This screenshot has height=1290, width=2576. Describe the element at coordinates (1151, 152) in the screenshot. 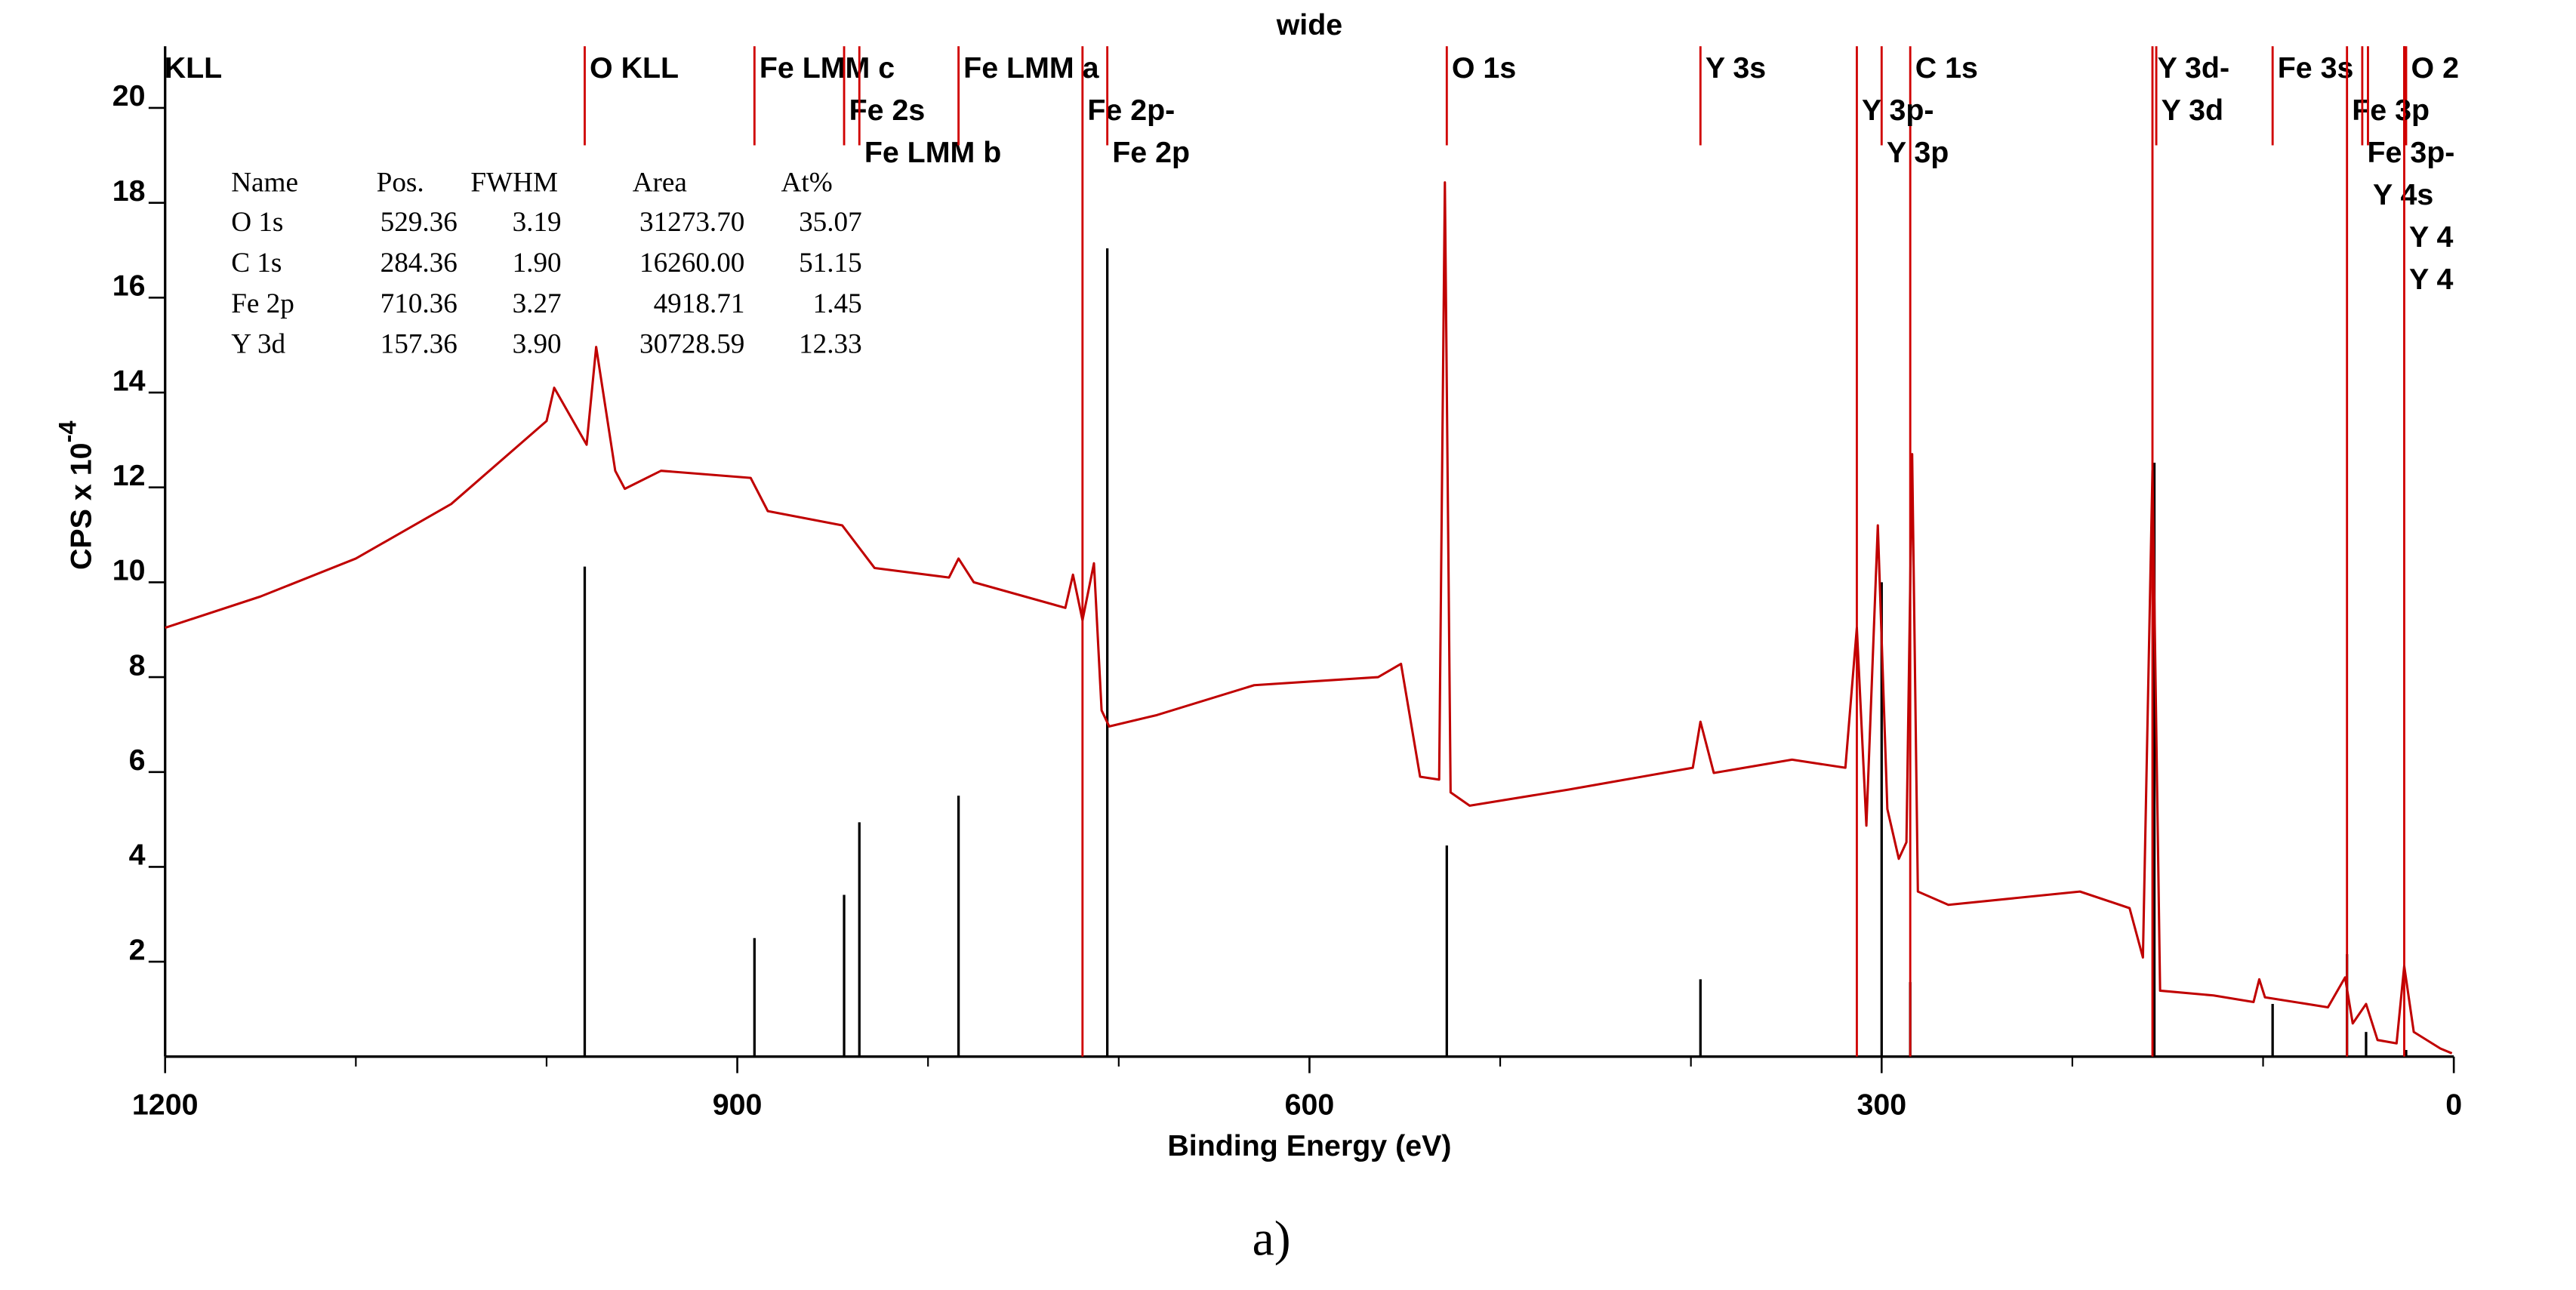

I see `peak-marker-label: Fe 2p` at that location.